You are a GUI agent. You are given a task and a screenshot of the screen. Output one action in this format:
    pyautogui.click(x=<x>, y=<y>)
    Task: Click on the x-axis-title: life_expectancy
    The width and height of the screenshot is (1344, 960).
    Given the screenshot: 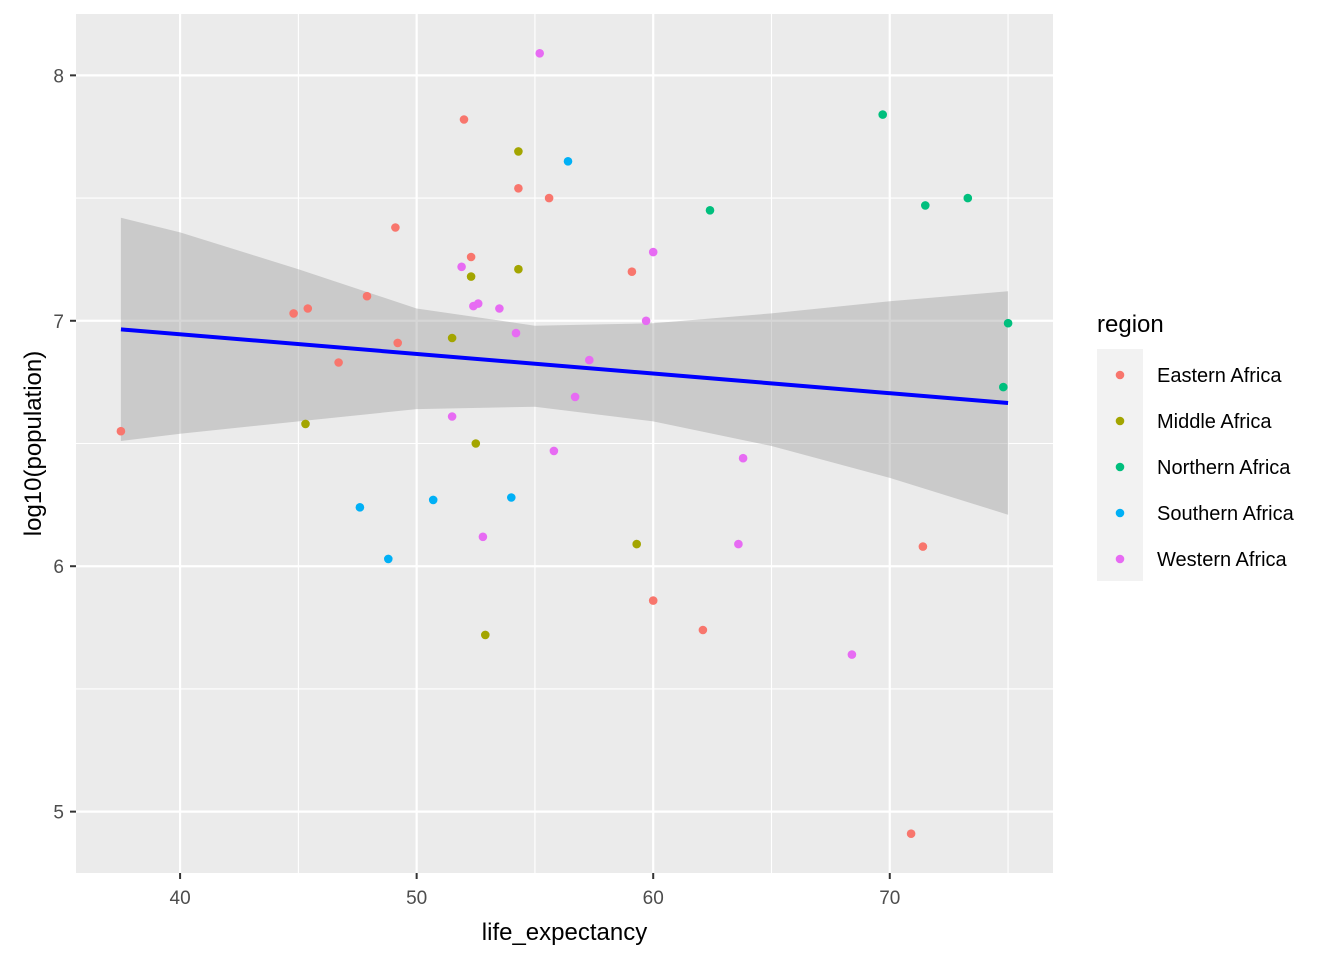 What is the action you would take?
    pyautogui.click(x=564, y=932)
    